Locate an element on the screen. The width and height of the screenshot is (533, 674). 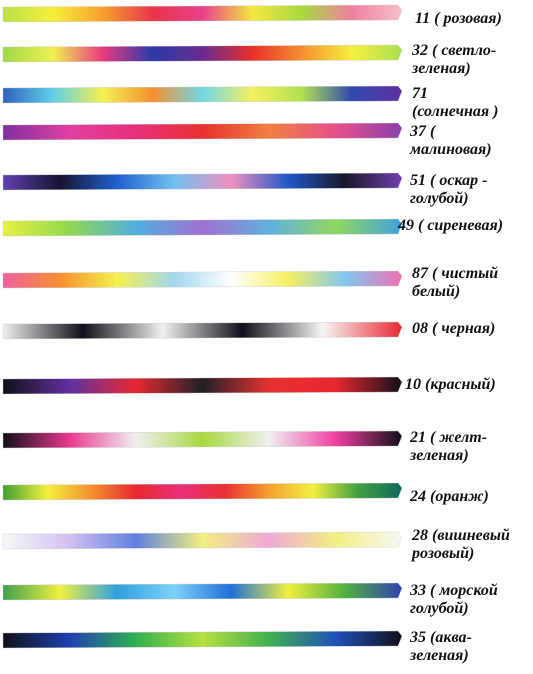
ribbon-label: 71 is located at coordinates (420, 93).